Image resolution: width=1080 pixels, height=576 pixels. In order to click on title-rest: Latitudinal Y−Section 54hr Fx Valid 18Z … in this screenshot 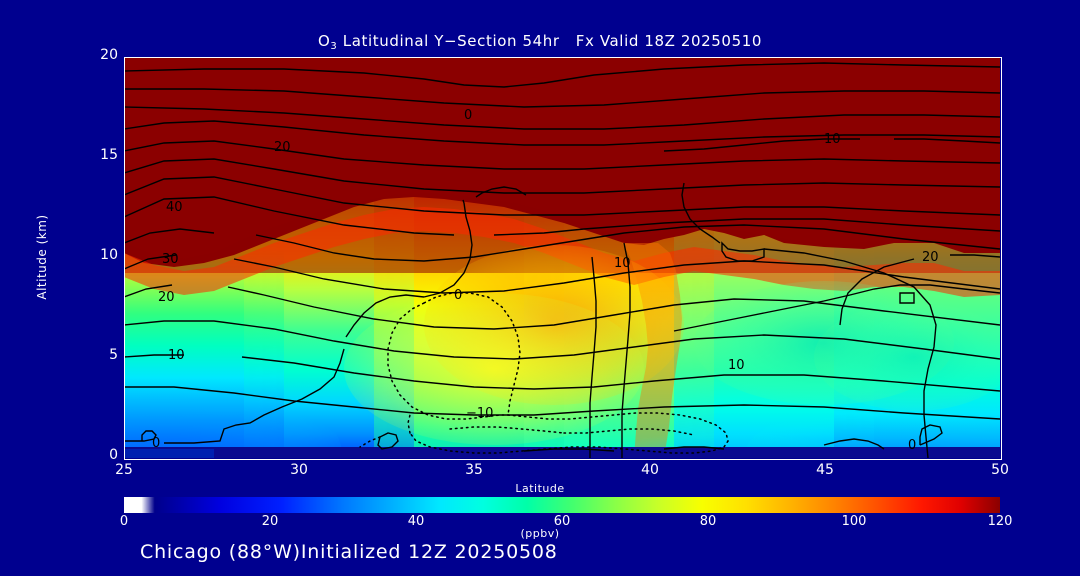, I will do `click(550, 41)`.